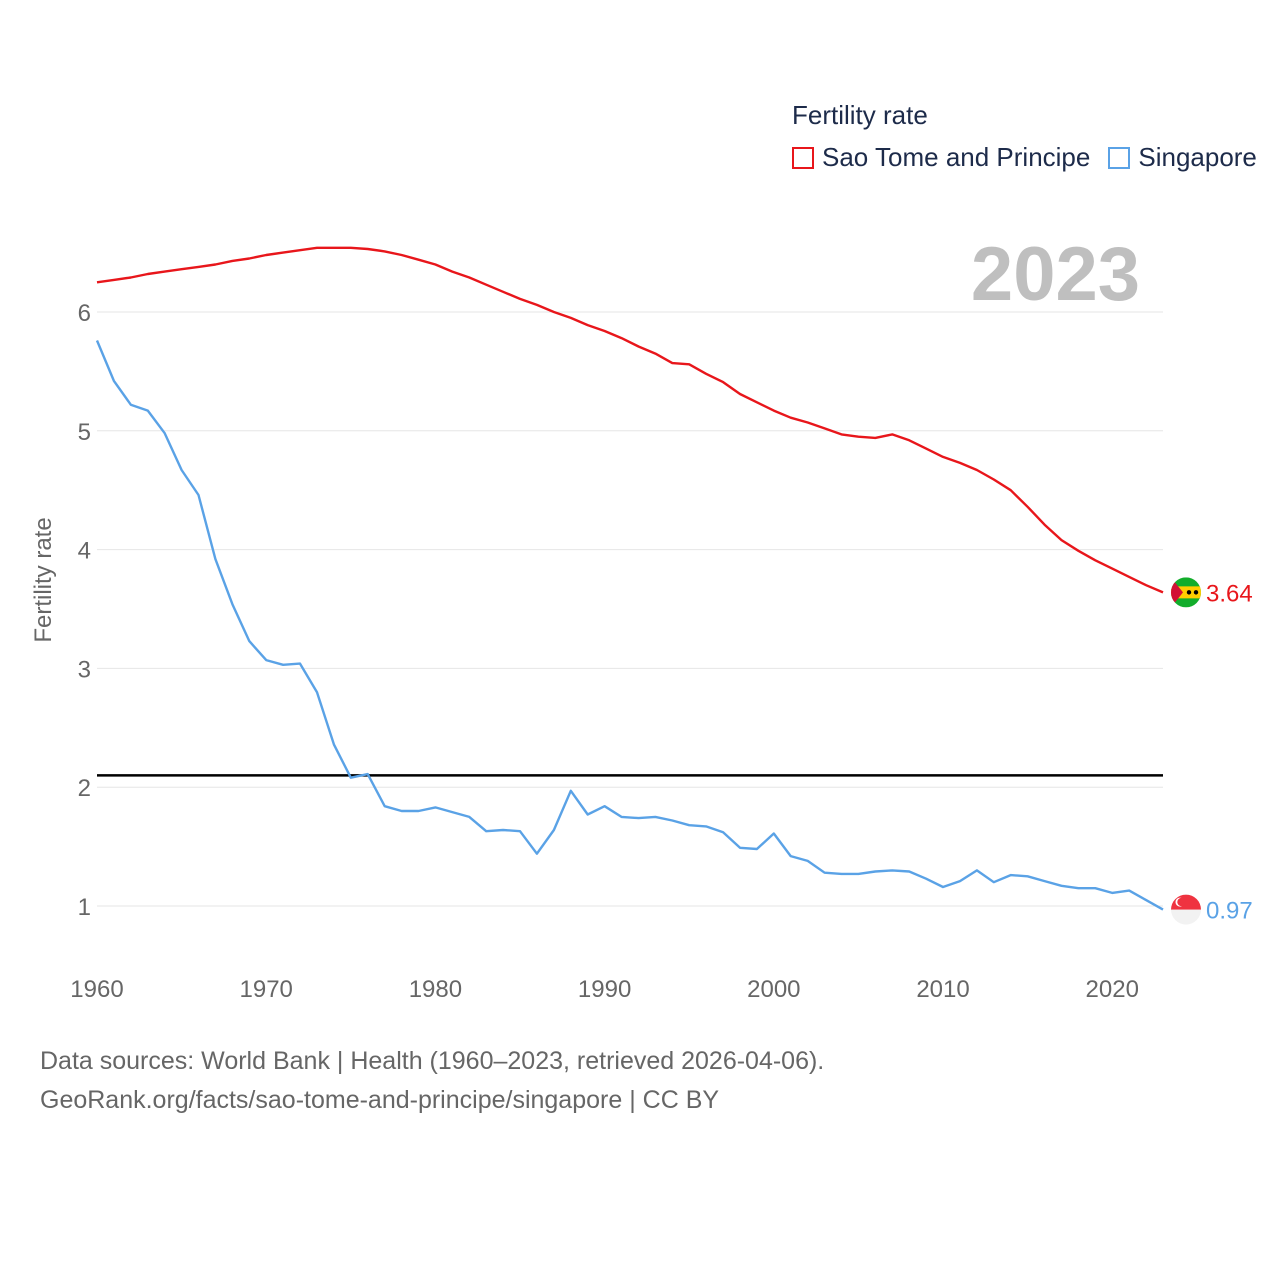 This screenshot has height=1280, width=1280. What do you see at coordinates (1112, 989) in the screenshot?
I see `x-tick-label: 2020` at bounding box center [1112, 989].